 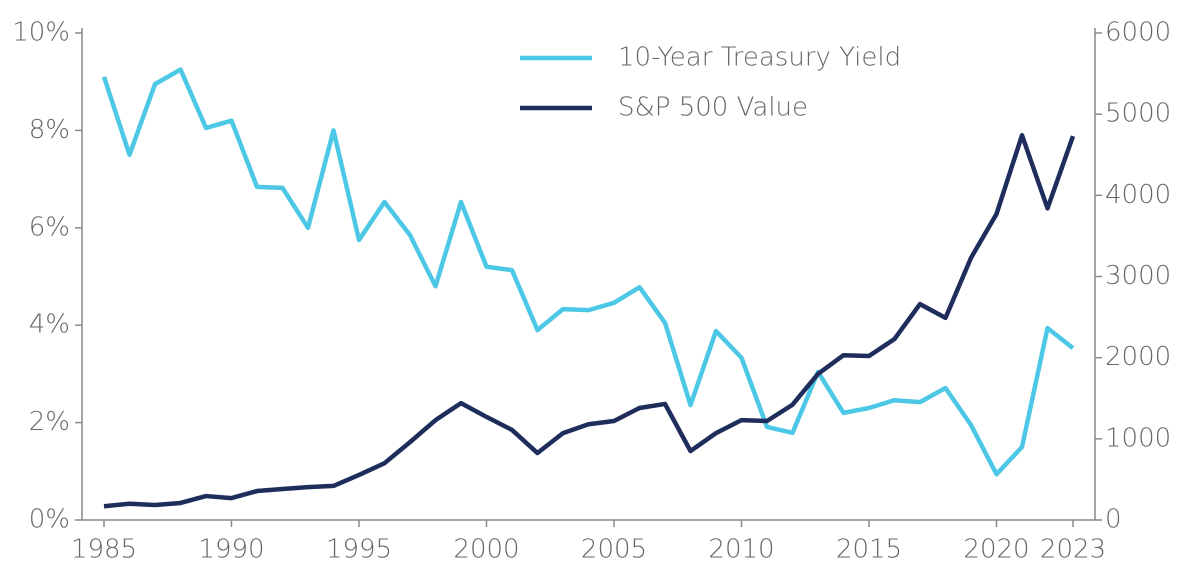 I want to click on legend-label: 10-Year Treasury Yield, so click(x=759, y=58).